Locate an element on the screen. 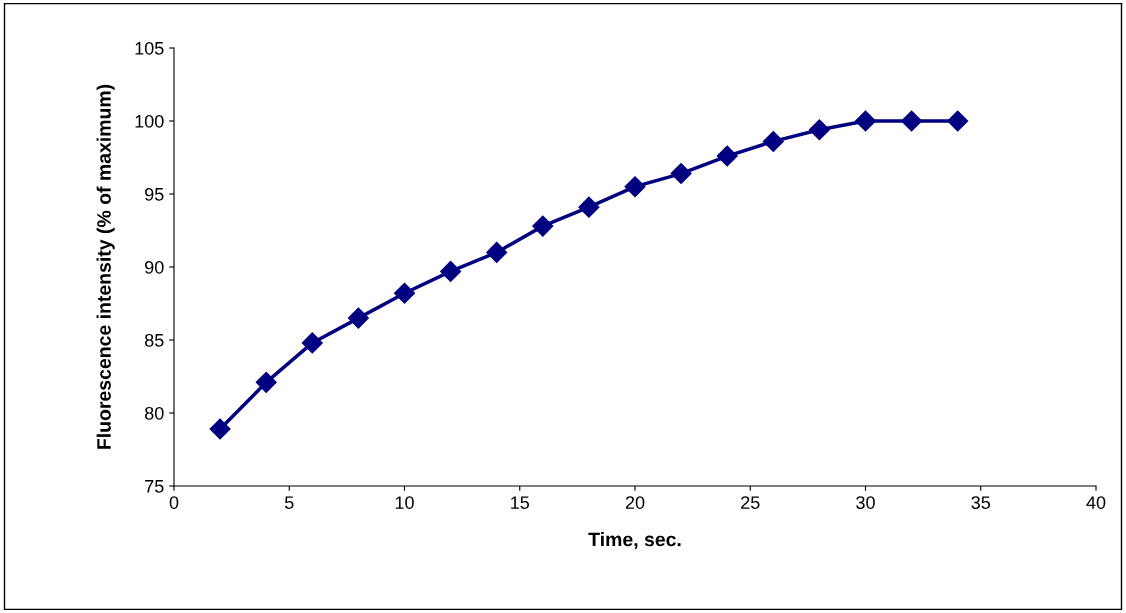  x-axis-title: Time, sec. is located at coordinates (634, 541).